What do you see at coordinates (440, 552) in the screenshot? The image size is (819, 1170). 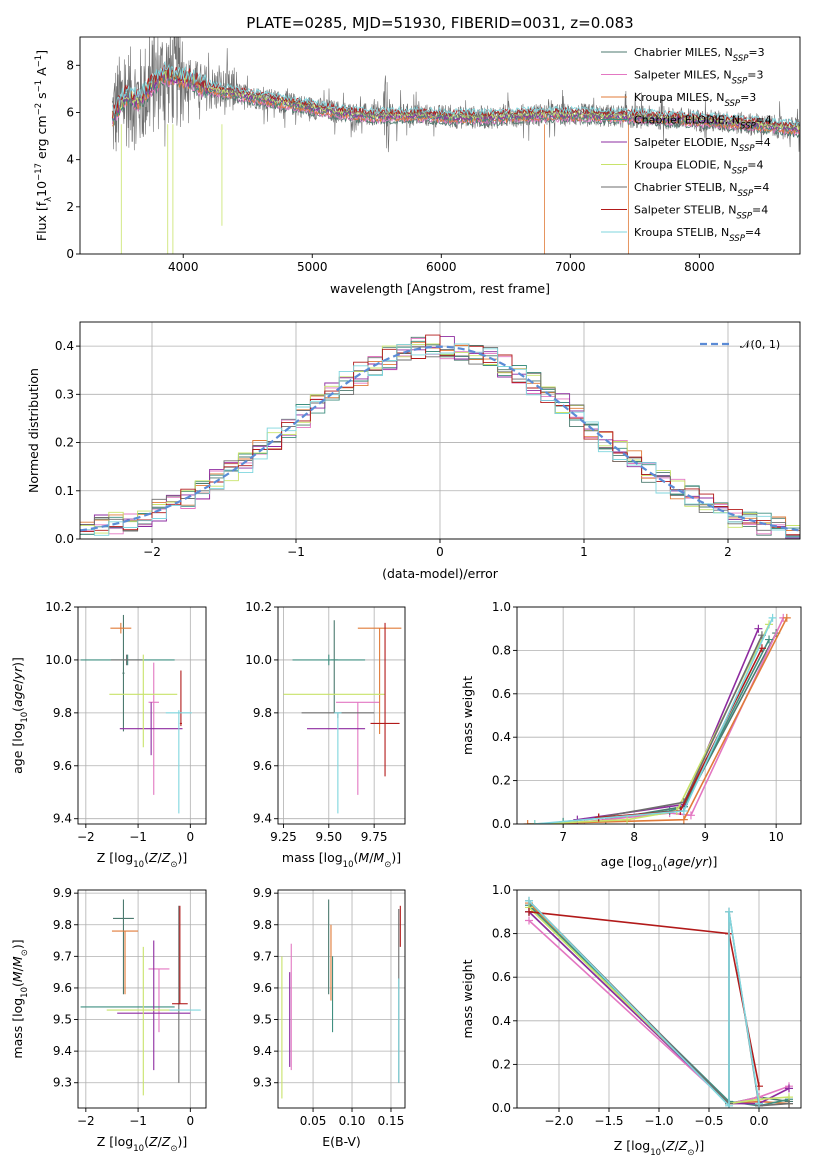 I see `x-tick-label: 0` at bounding box center [440, 552].